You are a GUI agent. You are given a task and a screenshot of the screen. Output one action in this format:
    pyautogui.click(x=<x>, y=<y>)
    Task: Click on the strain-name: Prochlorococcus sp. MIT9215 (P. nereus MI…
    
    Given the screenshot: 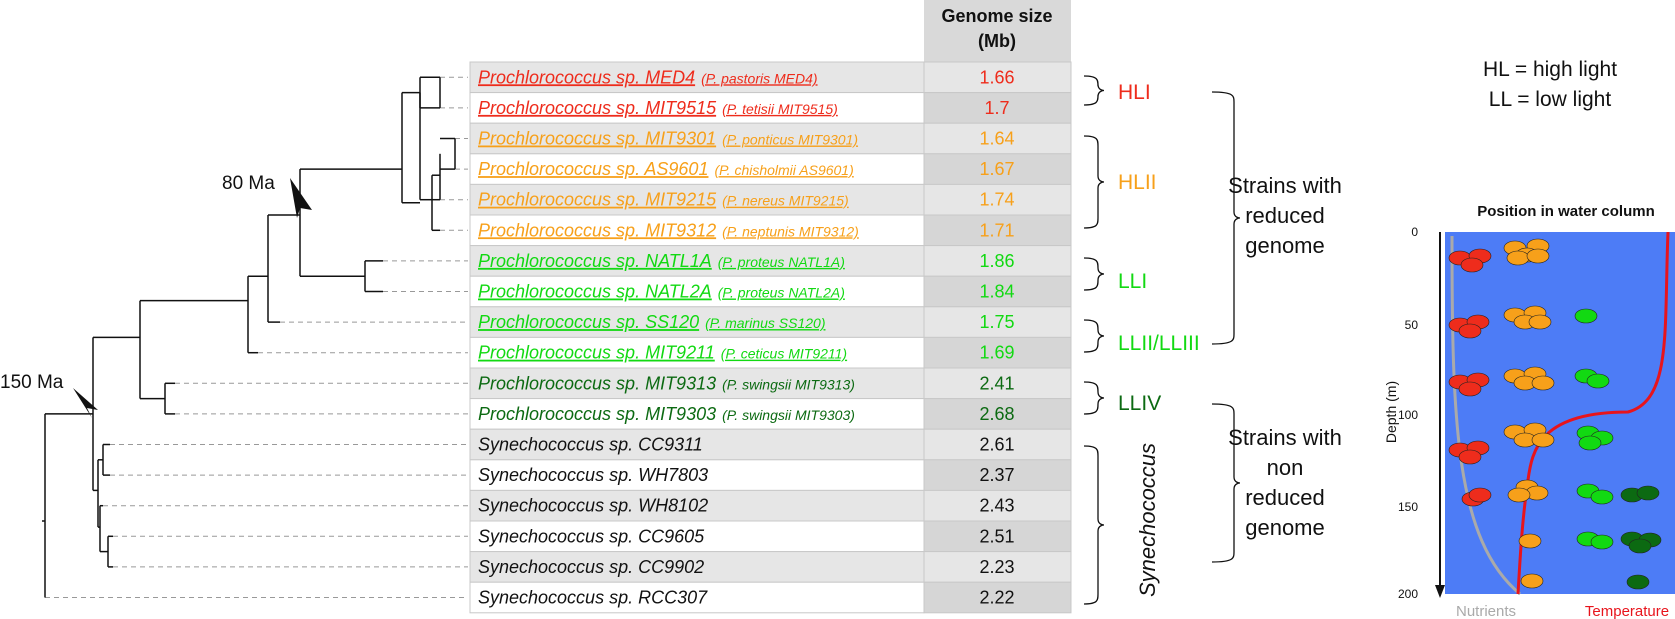 What is the action you would take?
    pyautogui.click(x=663, y=200)
    